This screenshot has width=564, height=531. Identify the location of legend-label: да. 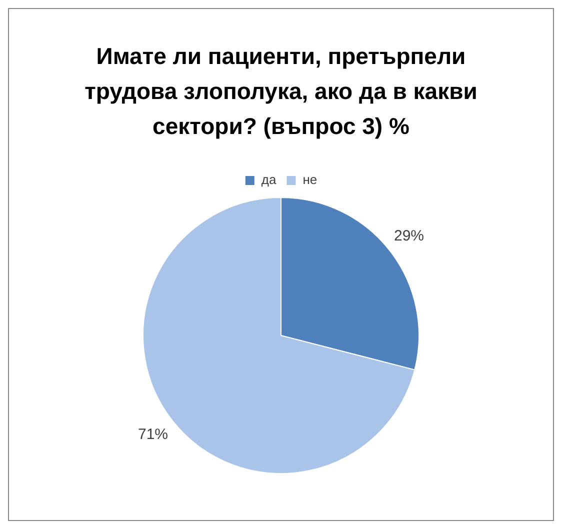
(269, 180).